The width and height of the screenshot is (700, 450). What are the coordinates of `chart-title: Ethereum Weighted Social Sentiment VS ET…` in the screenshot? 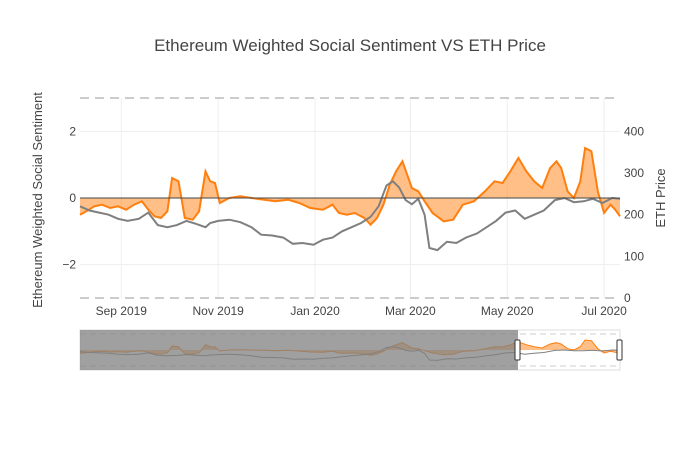 It's located at (350, 45).